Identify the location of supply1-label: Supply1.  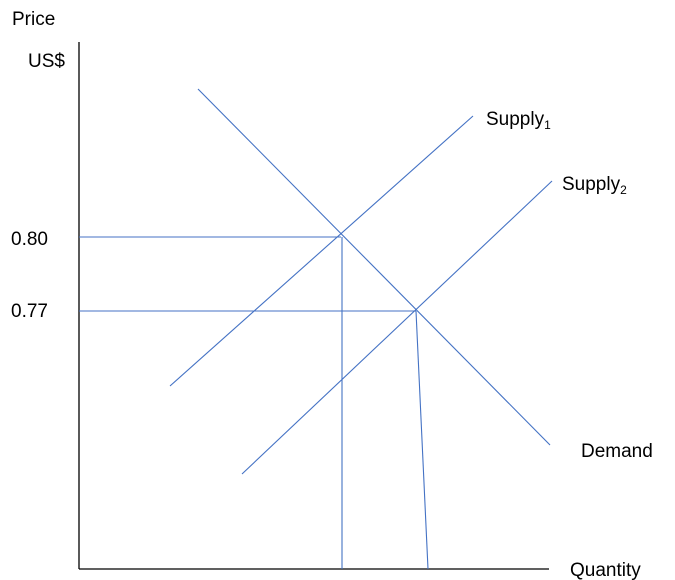
(518, 120).